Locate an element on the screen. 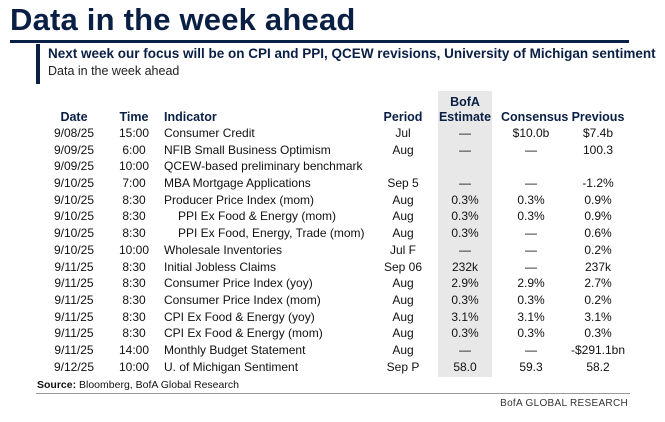 This screenshot has width=665, height=422. cell-indicator: Producer Price Index (mom) is located at coordinates (239, 199).